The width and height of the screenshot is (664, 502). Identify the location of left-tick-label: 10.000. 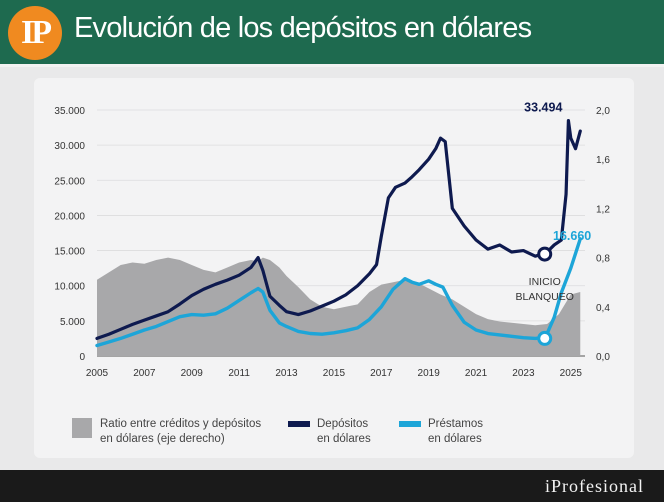
(69, 287).